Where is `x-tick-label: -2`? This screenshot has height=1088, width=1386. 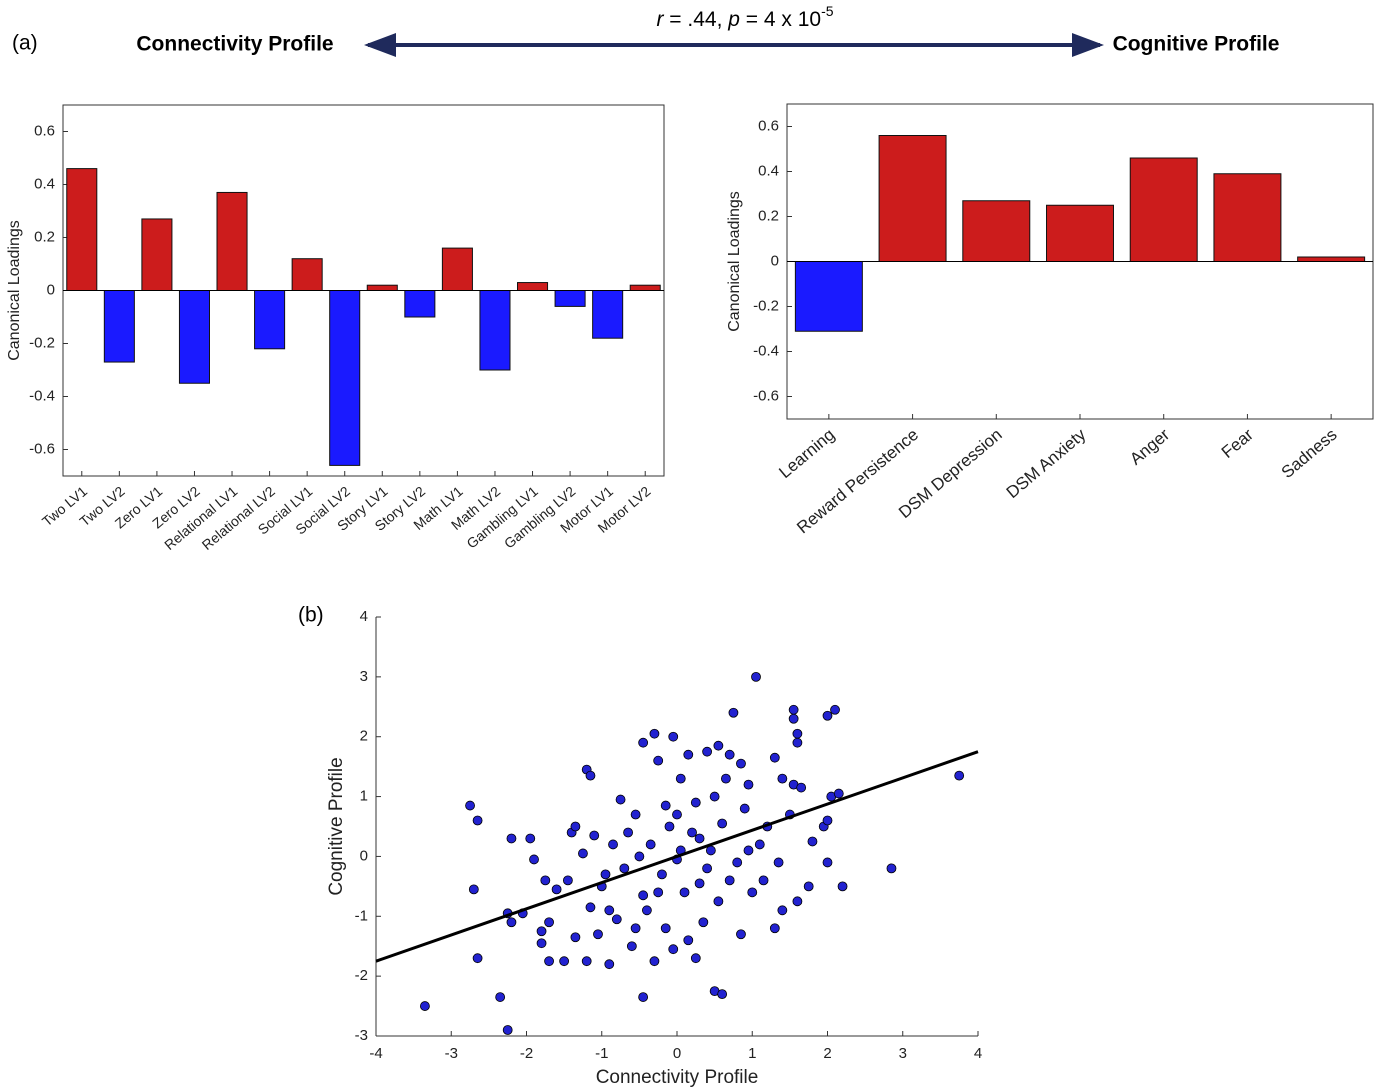
x-tick-label: -2 is located at coordinates (526, 1053).